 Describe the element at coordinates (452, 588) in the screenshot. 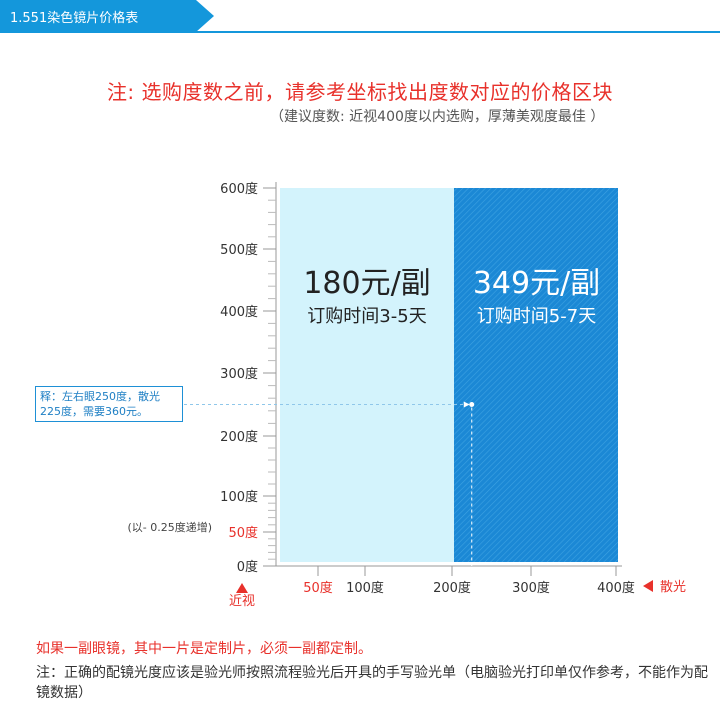

I see `x-tick-label: 200度` at that location.